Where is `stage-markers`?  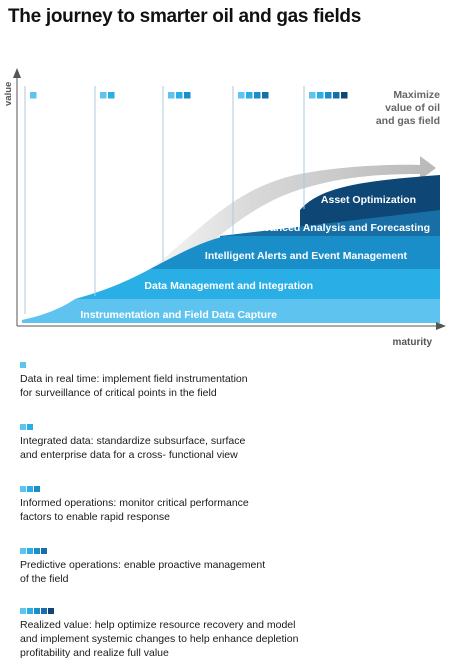 stage-markers is located at coordinates (189, 95).